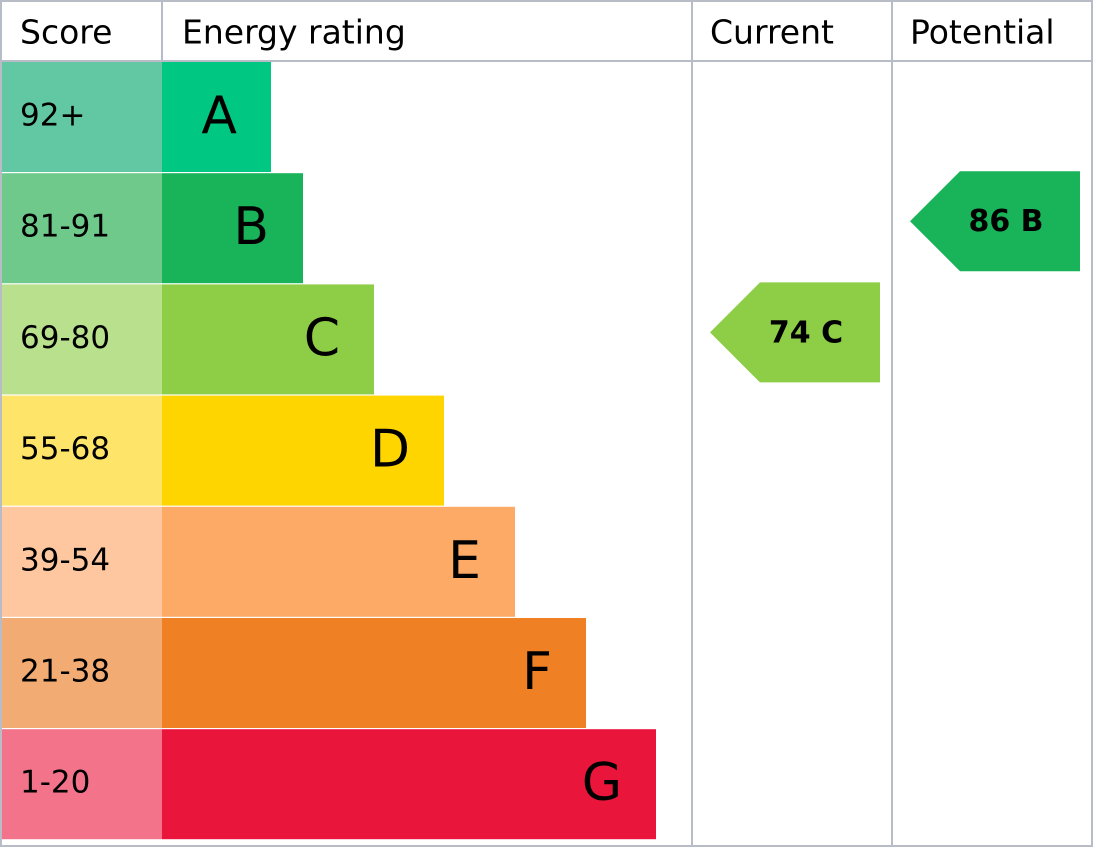 The width and height of the screenshot is (1094, 848). I want to click on rating-letter: A, so click(219, 116).